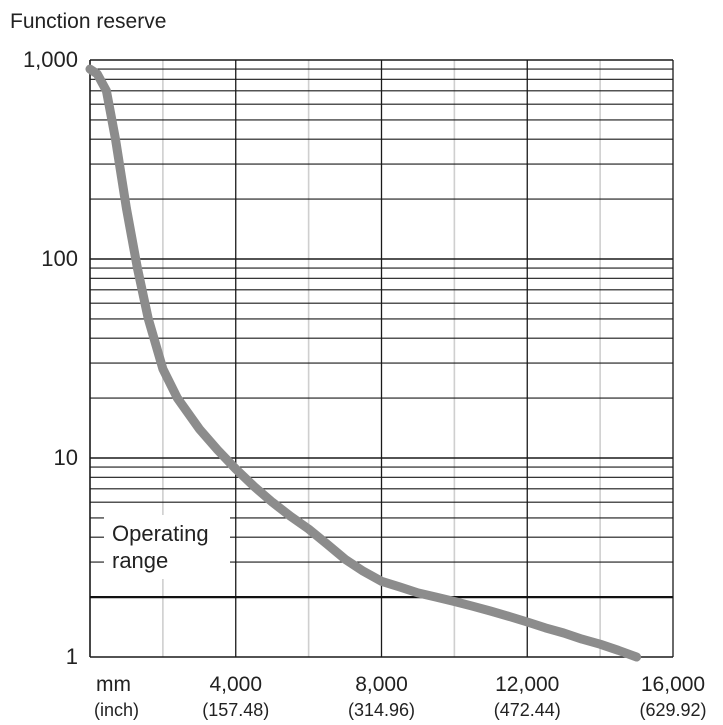  What do you see at coordinates (527, 710) in the screenshot?
I see `x-tick-sublabel: (472.44)` at bounding box center [527, 710].